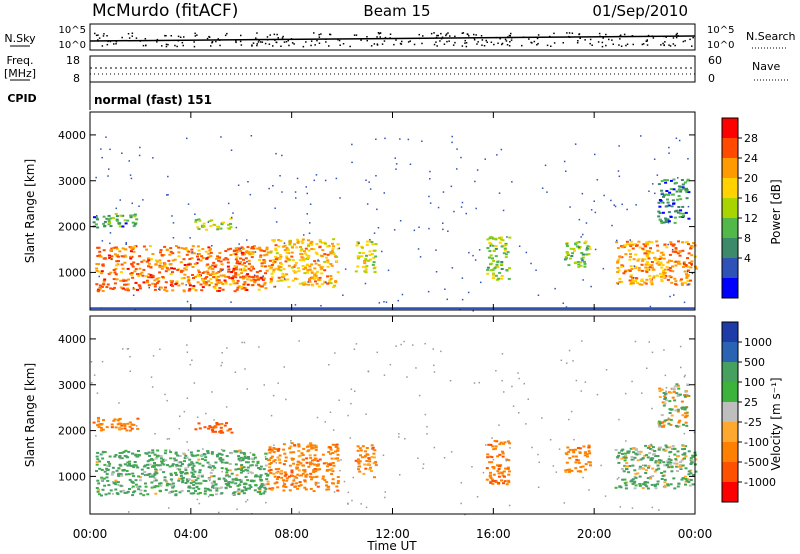 This screenshot has width=800, height=554. What do you see at coordinates (711, 78) in the screenshot?
I see `freq-right-tick-bottom: 0` at bounding box center [711, 78].